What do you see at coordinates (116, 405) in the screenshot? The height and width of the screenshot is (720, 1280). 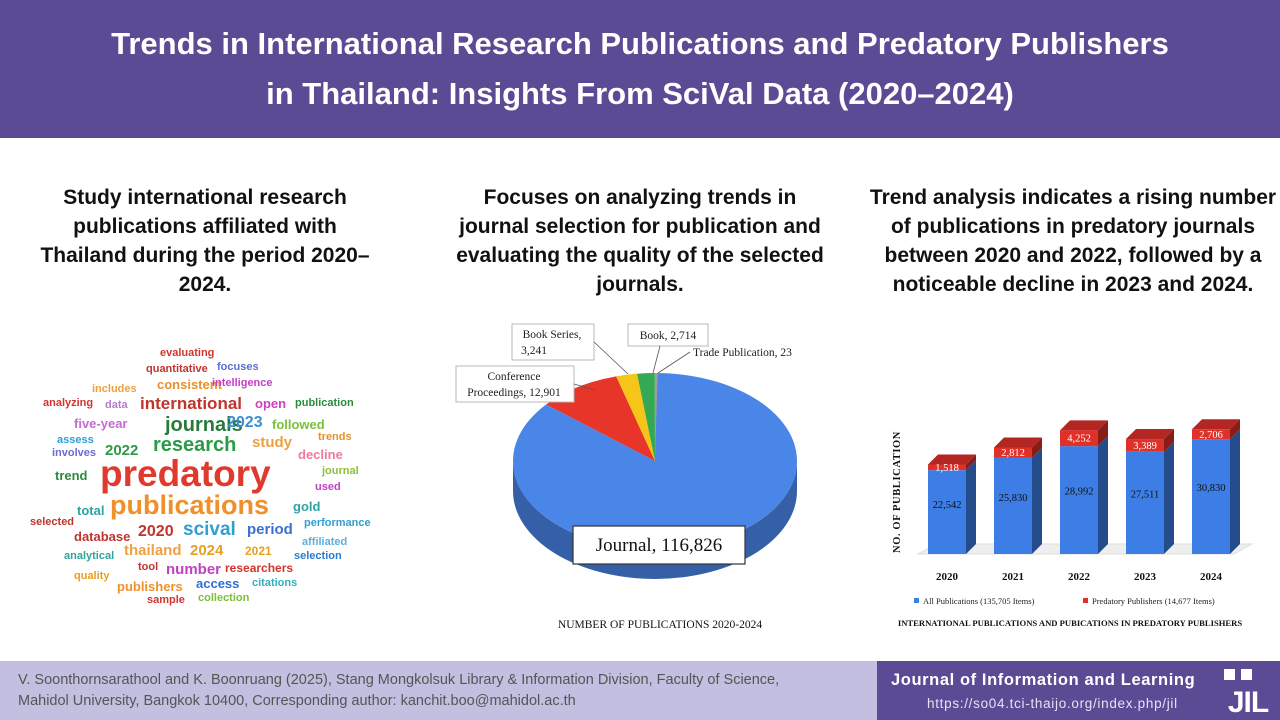 I see `word-cloud-word: data` at bounding box center [116, 405].